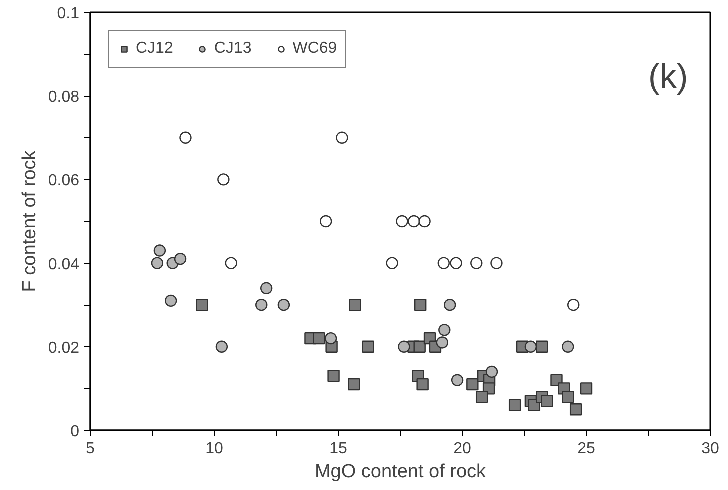 The width and height of the screenshot is (728, 490). What do you see at coordinates (339, 449) in the screenshot?
I see `x-tick-label: 15` at bounding box center [339, 449].